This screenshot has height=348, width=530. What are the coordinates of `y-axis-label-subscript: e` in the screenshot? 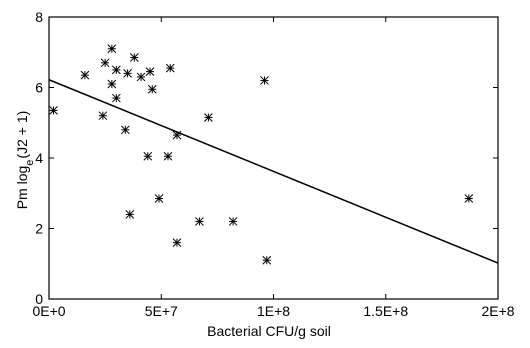 It's located at (30, 163).